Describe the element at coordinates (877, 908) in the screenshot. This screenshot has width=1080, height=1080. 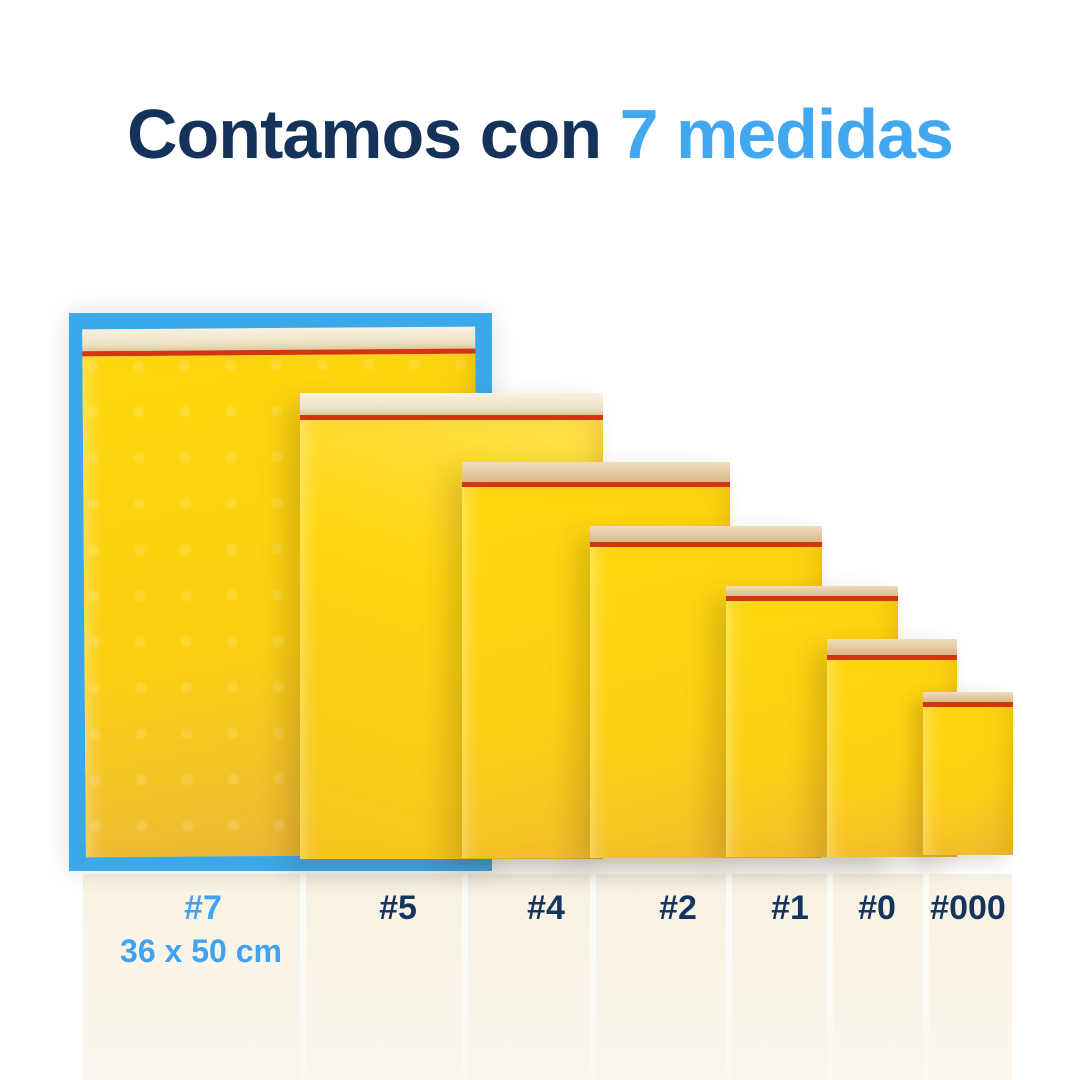
I see `size-label-0: #0` at that location.